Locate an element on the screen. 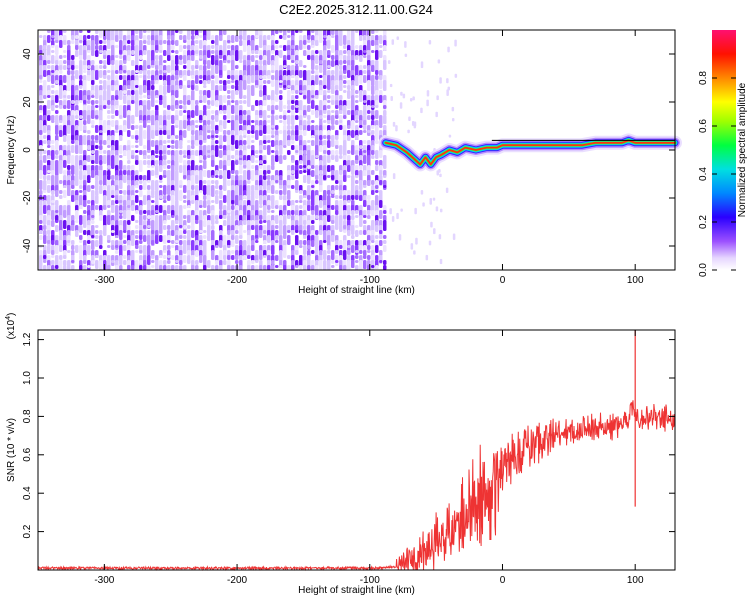 The width and height of the screenshot is (750, 600). y-tick-label: 20 is located at coordinates (27, 102).